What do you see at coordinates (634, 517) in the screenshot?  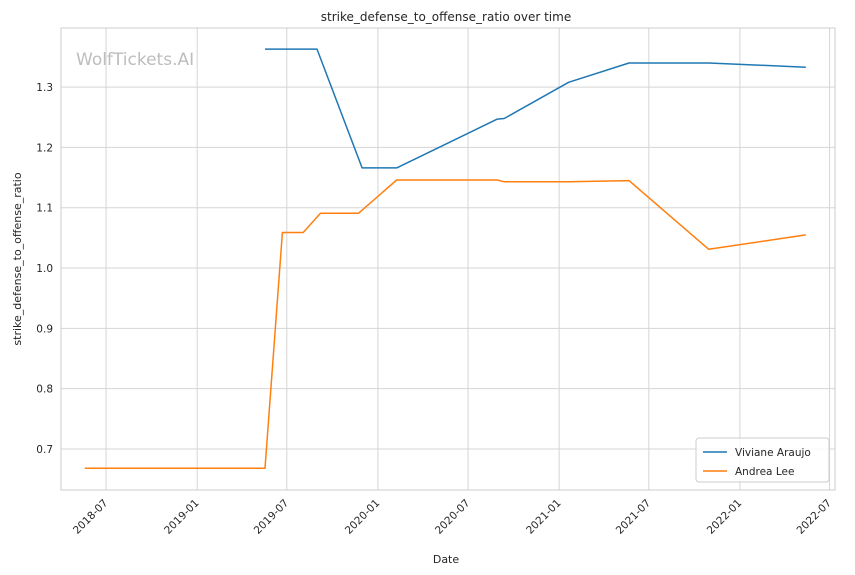 I see `x-tick-label: 2021-07` at bounding box center [634, 517].